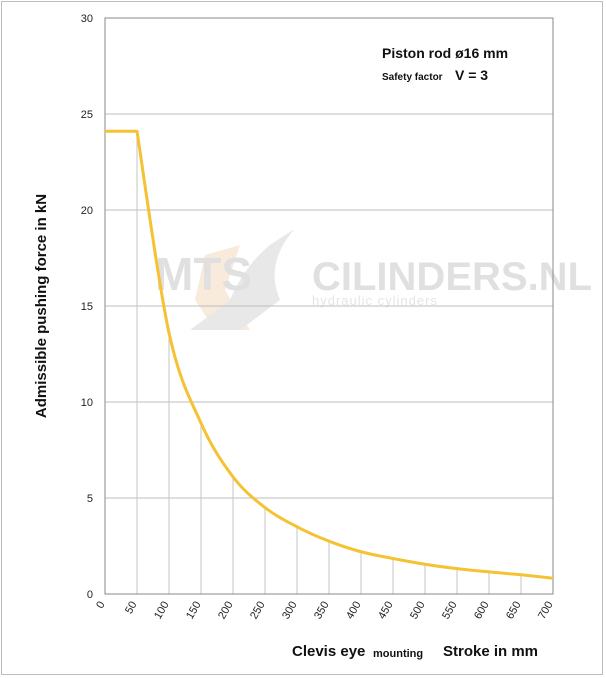 The image size is (606, 678). Describe the element at coordinates (87, 211) in the screenshot. I see `y-tick-label: 20` at that location.